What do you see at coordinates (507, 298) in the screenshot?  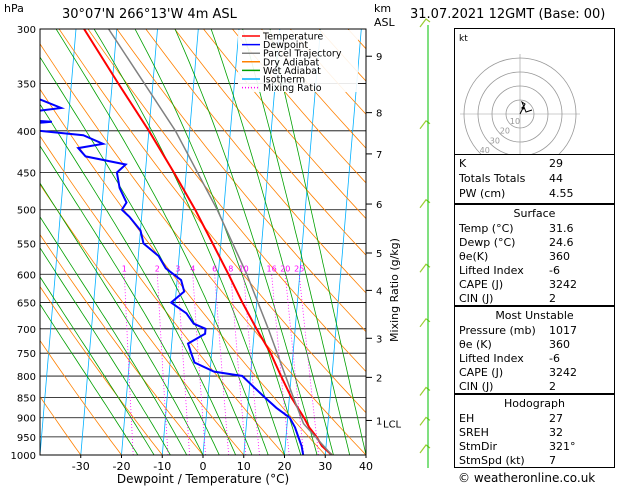 I see `surface-row: CIN (J) 2` at bounding box center [507, 298].